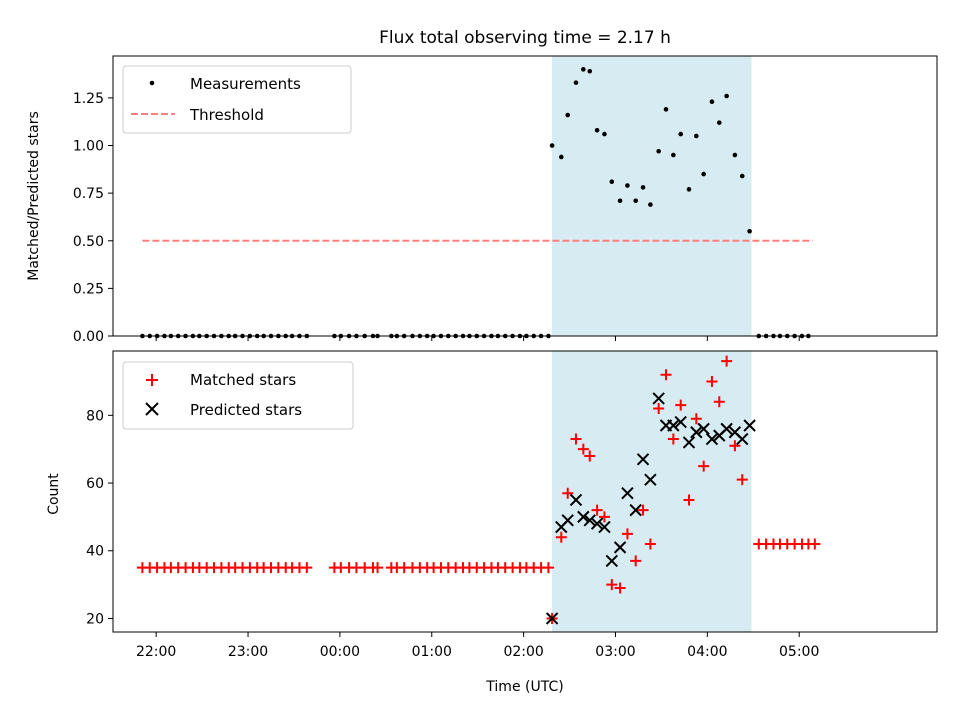 The width and height of the screenshot is (960, 724). What do you see at coordinates (652, 196) in the screenshot?
I see `top-shaded-span` at bounding box center [652, 196].